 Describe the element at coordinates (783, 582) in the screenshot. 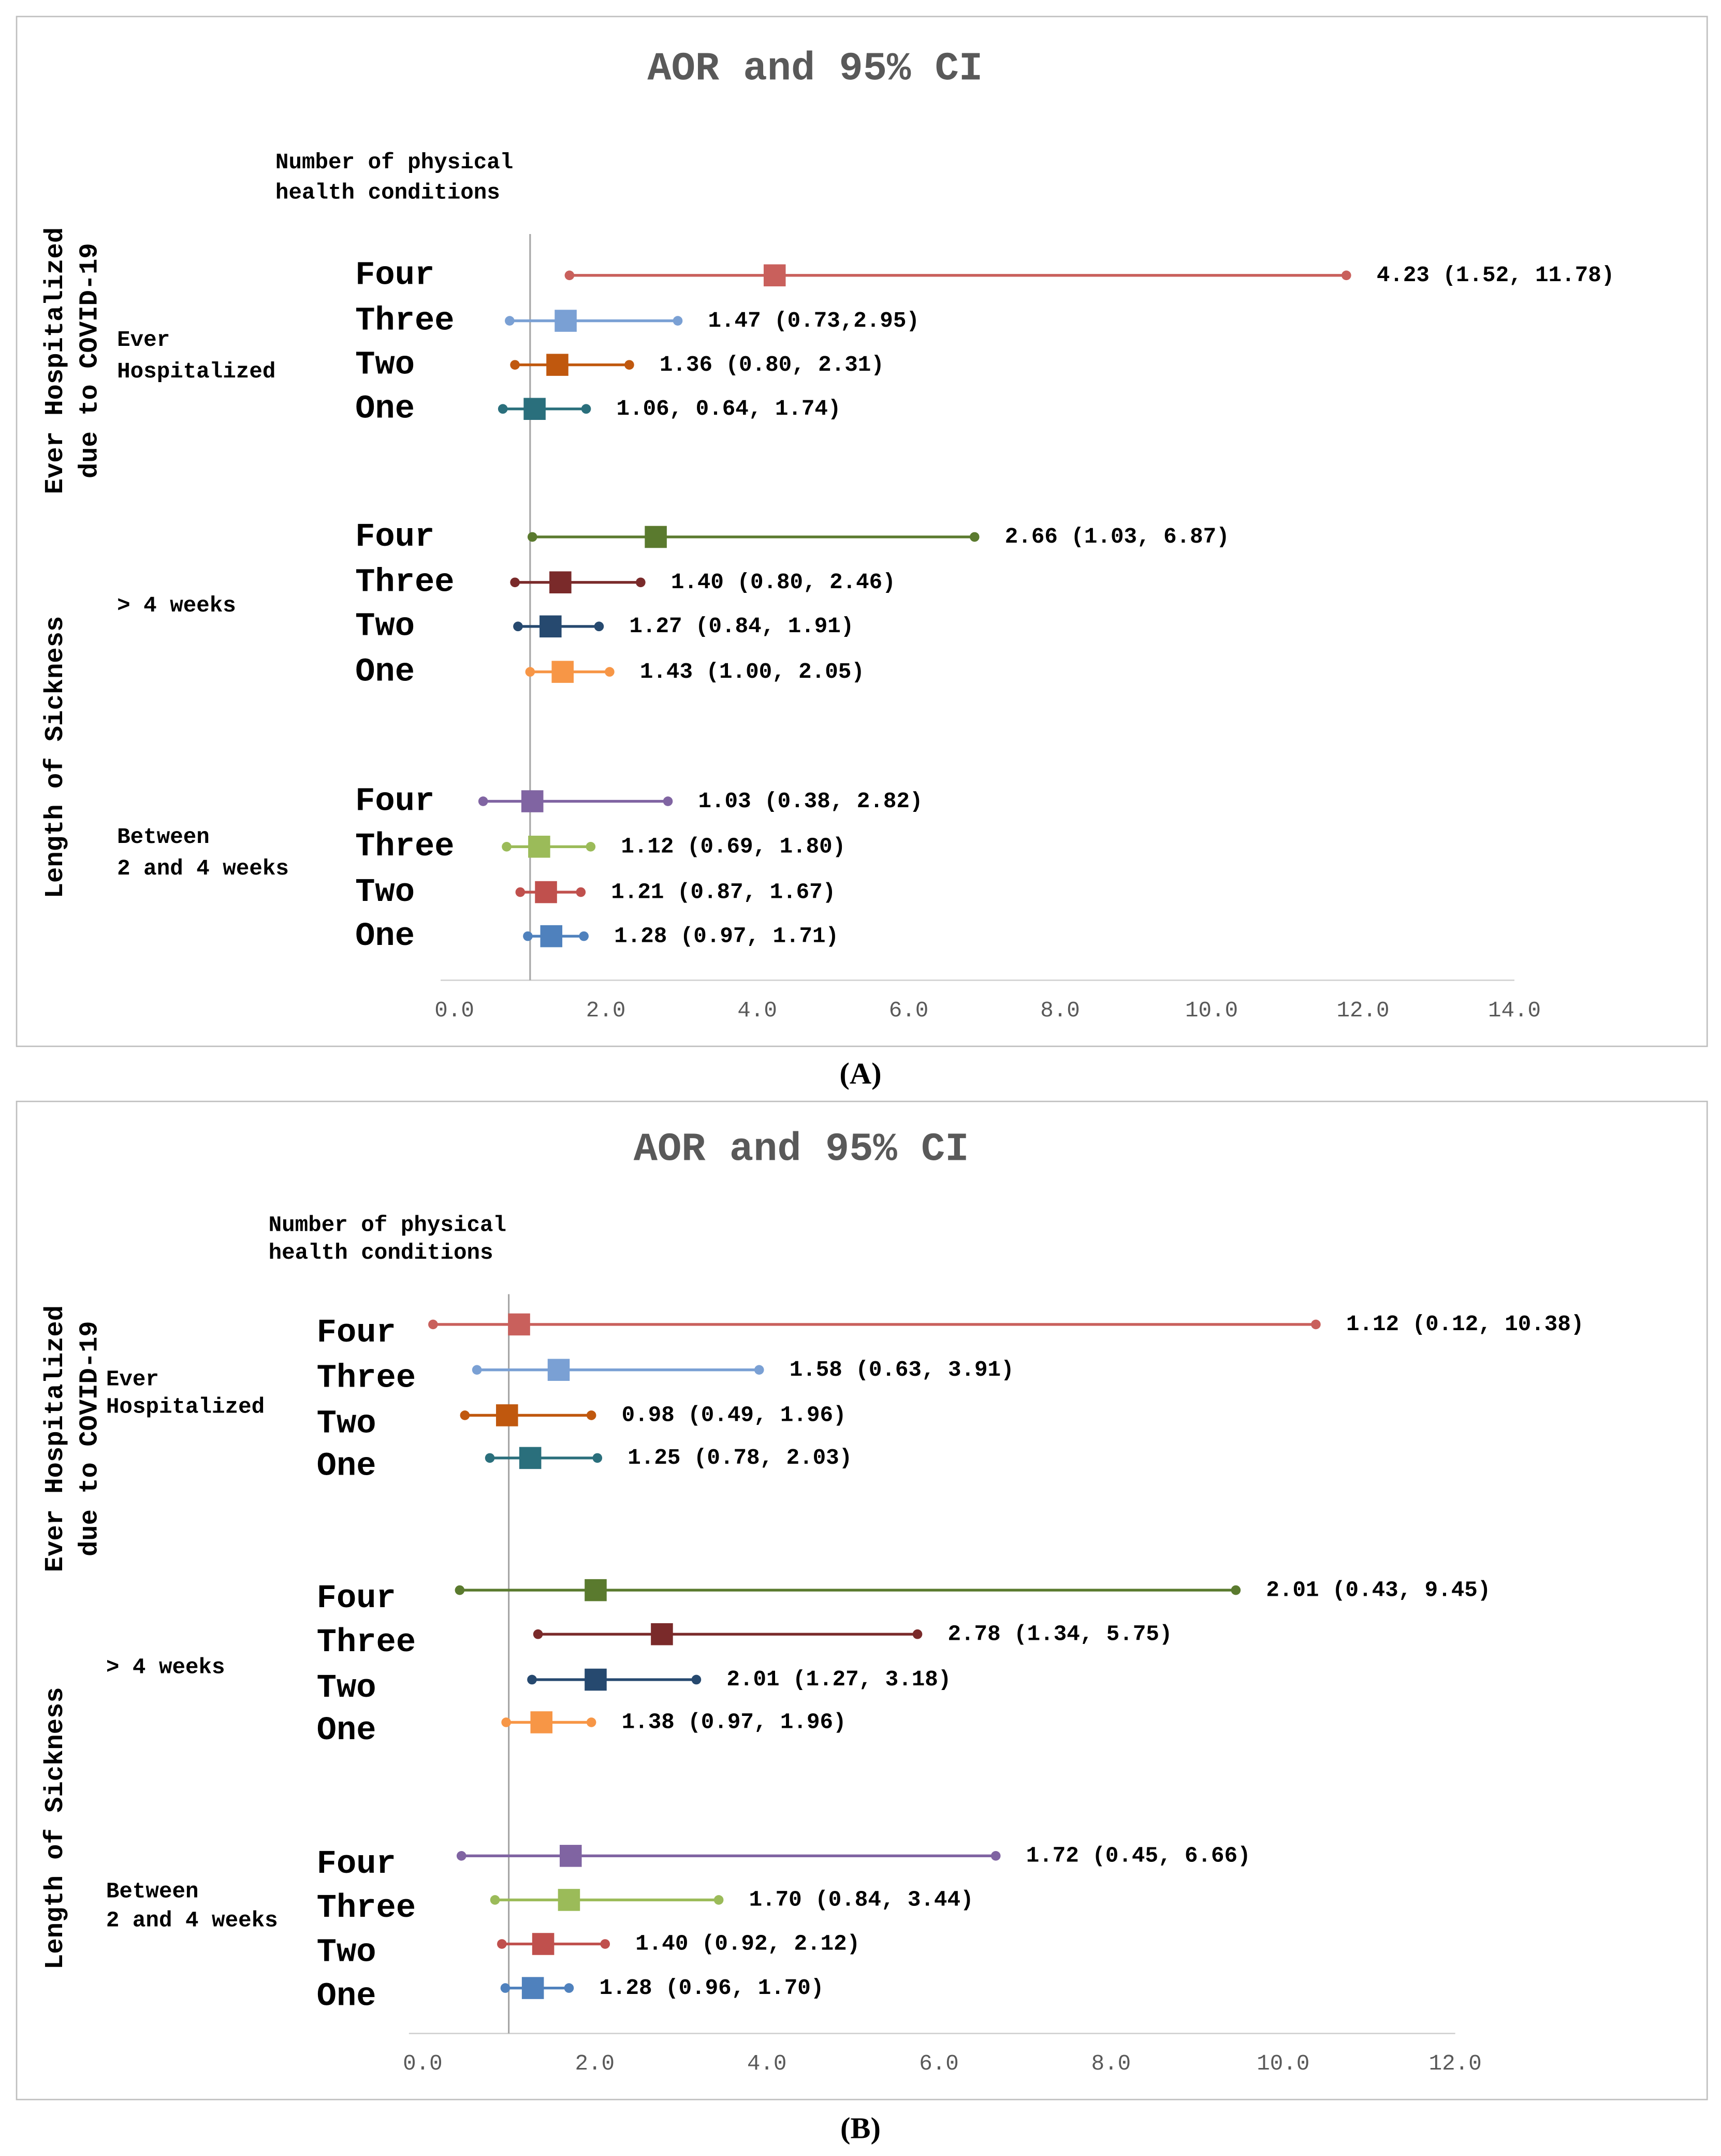

I see `value-label: 1.40 (0.80, 2.46)` at that location.